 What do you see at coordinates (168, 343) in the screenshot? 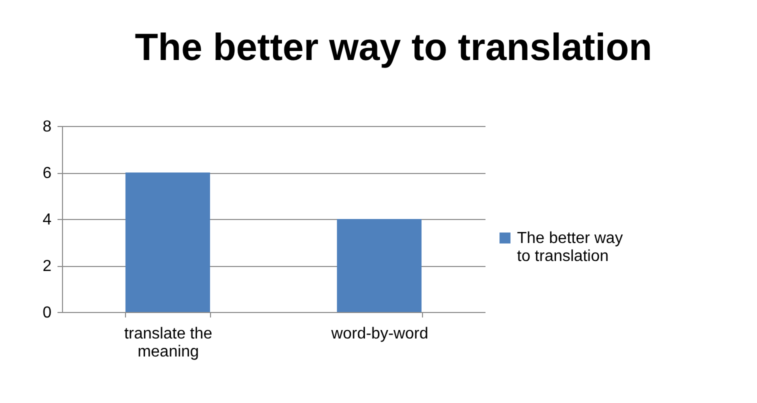
I see `x-tick-label: translate the meaning` at bounding box center [168, 343].